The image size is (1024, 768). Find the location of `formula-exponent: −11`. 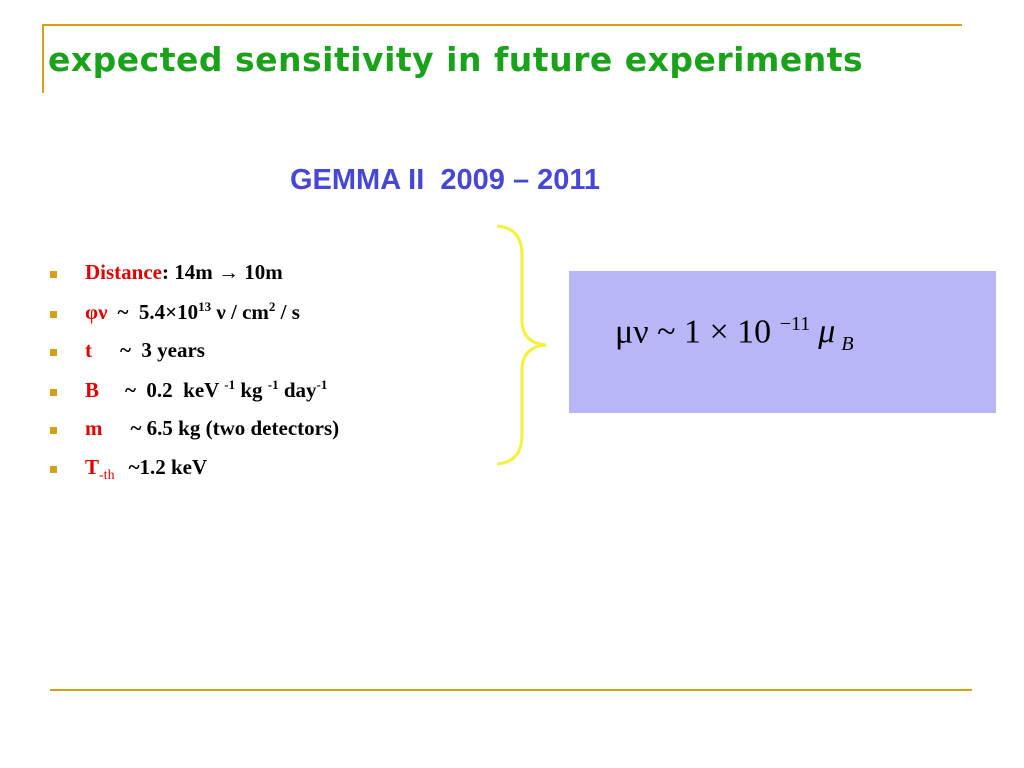

formula-exponent: −11 is located at coordinates (795, 324).